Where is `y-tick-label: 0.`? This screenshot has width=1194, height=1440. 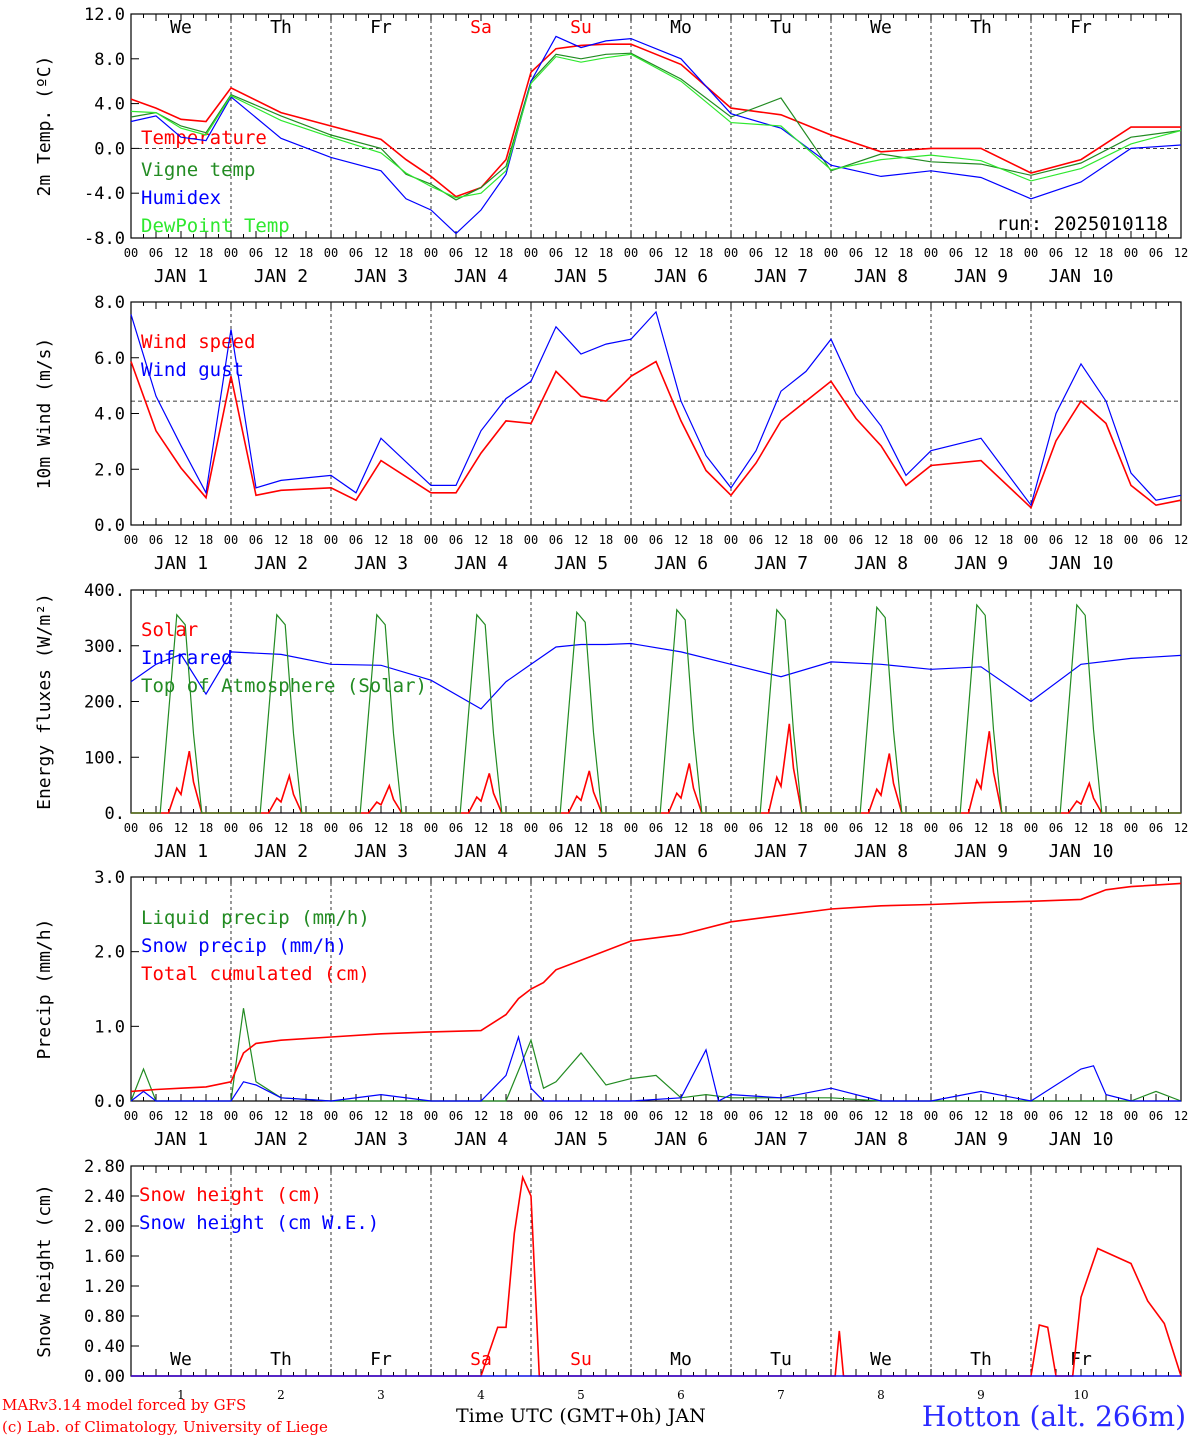
y-tick-label: 0. is located at coordinates (115, 814).